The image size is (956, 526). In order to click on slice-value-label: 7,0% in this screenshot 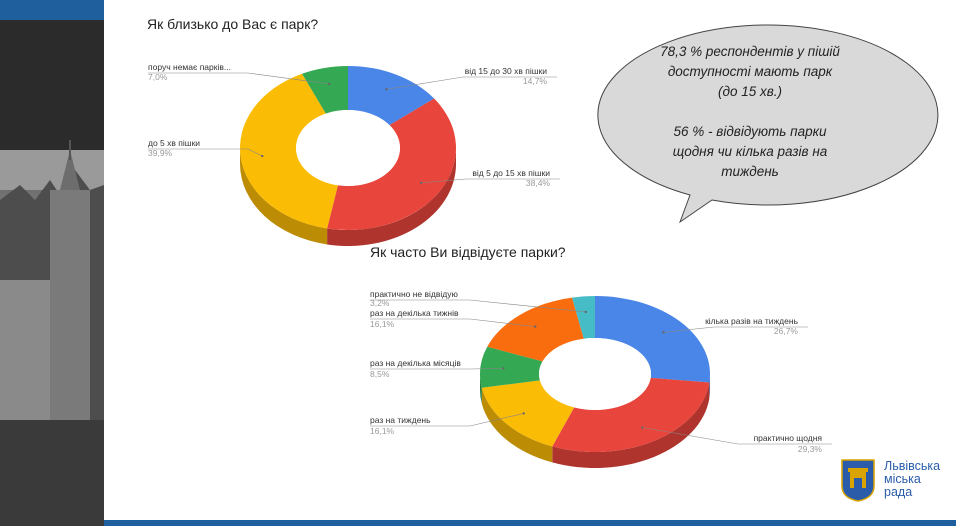, I will do `click(158, 77)`.